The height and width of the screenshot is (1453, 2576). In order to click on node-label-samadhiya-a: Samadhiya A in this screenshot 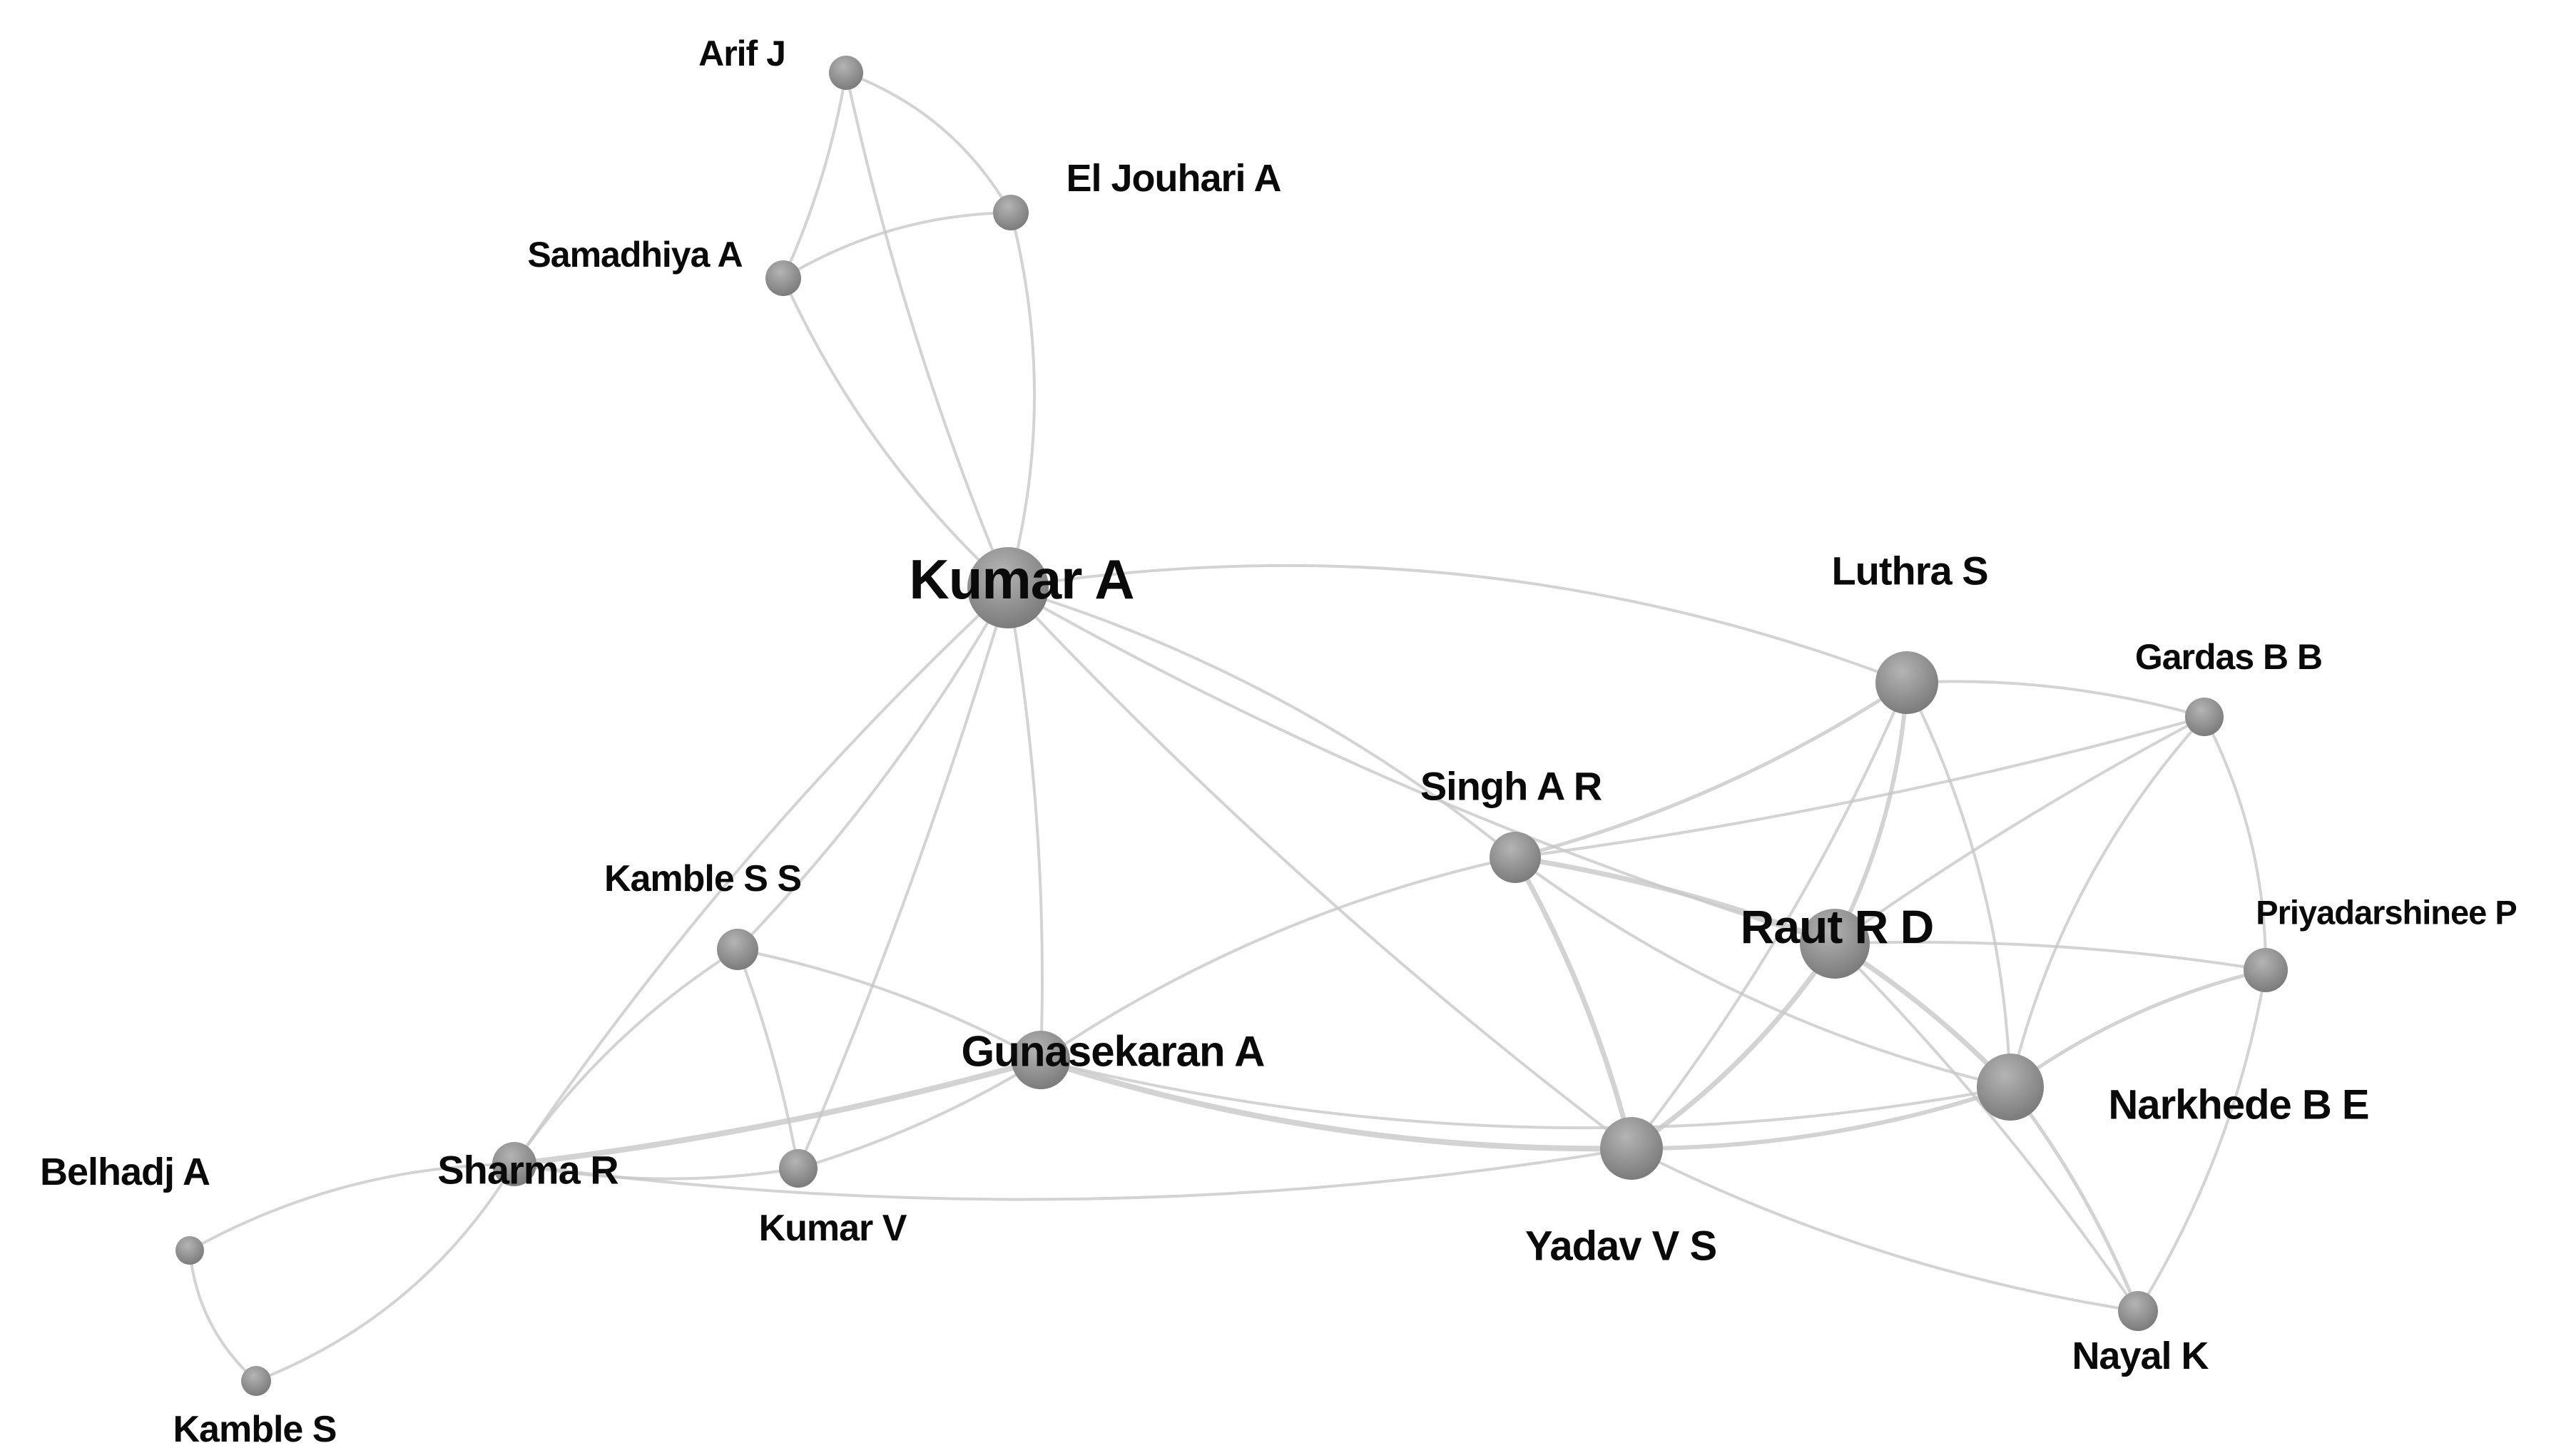, I will do `click(634, 255)`.